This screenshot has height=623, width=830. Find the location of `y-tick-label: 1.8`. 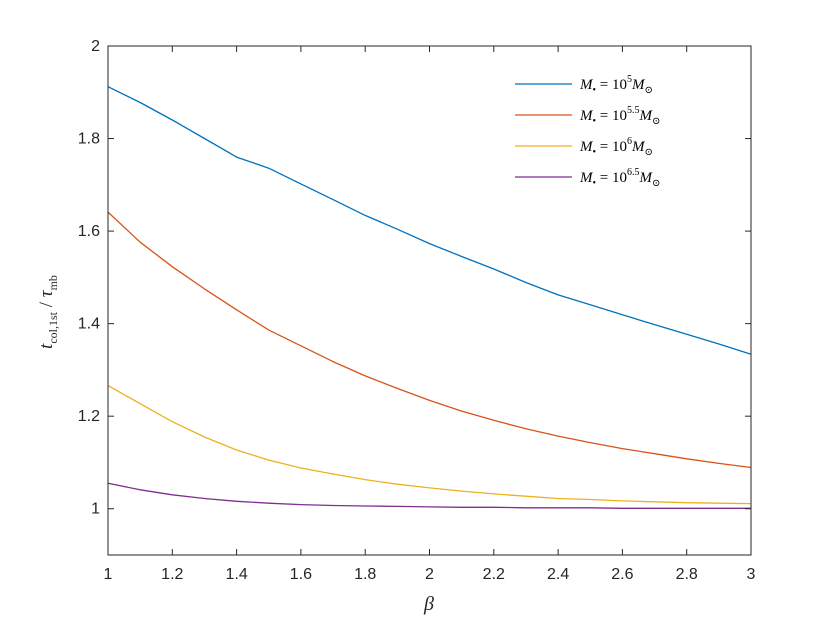

y-tick-label: 1.8 is located at coordinates (89, 139).